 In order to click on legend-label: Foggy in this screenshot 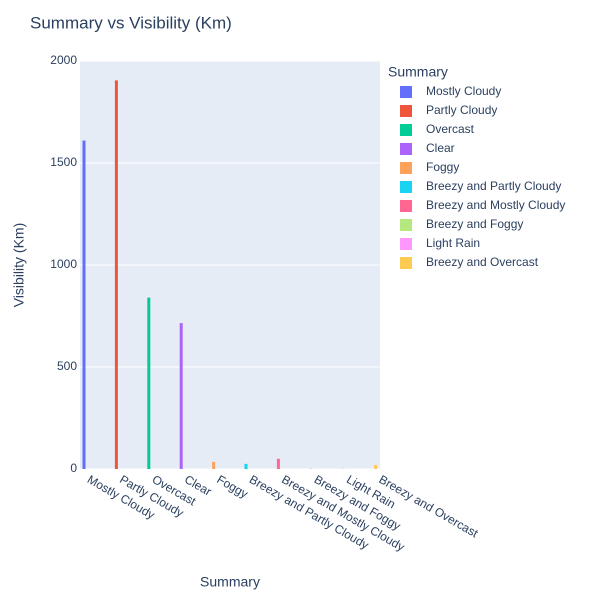, I will do `click(442, 167)`.